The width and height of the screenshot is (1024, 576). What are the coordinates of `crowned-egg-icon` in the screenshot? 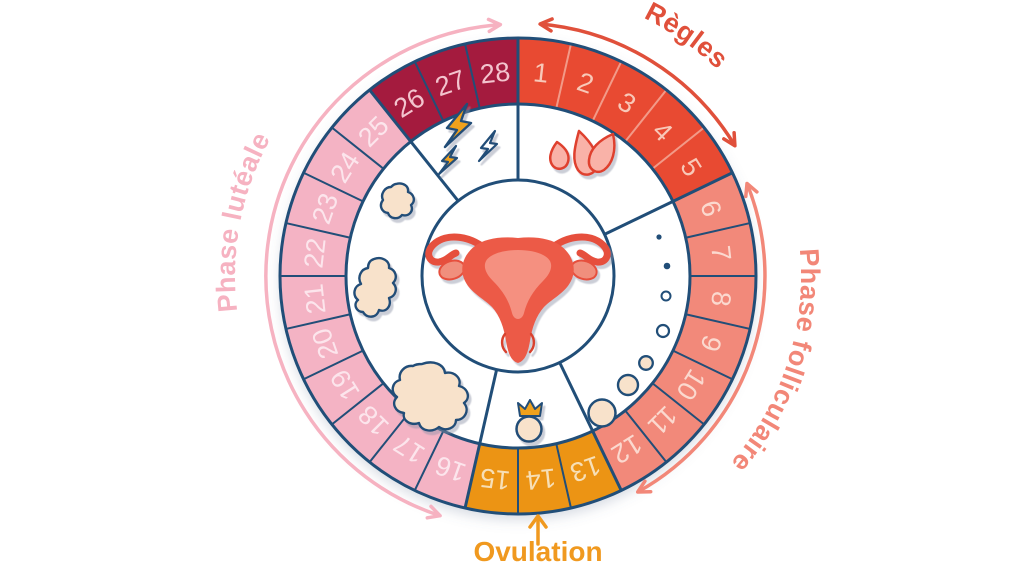 It's located at (529, 421).